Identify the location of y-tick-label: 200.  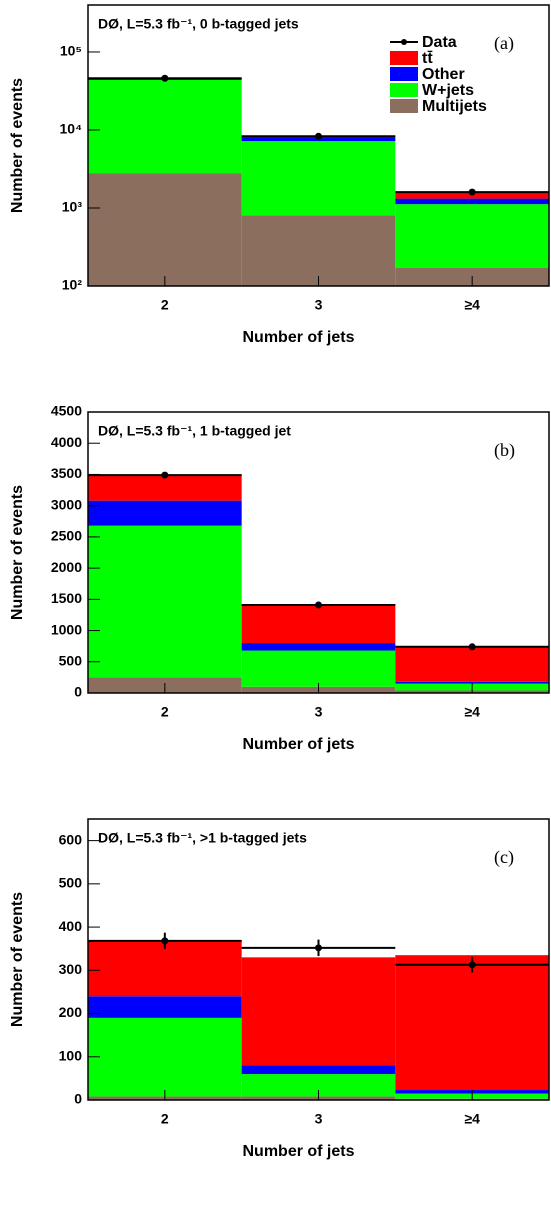
(71, 1012).